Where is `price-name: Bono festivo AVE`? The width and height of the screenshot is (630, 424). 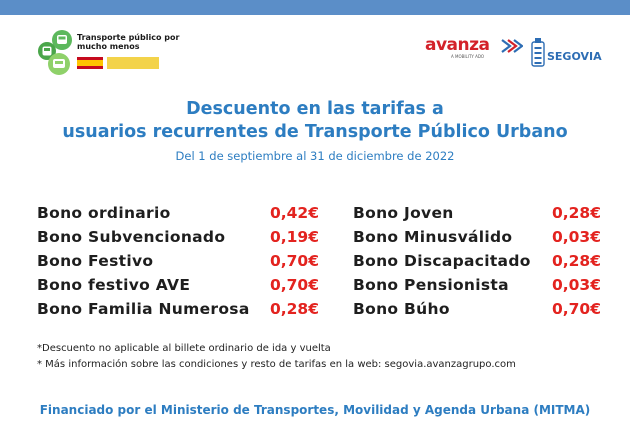 price-name: Bono festivo AVE is located at coordinates (114, 285).